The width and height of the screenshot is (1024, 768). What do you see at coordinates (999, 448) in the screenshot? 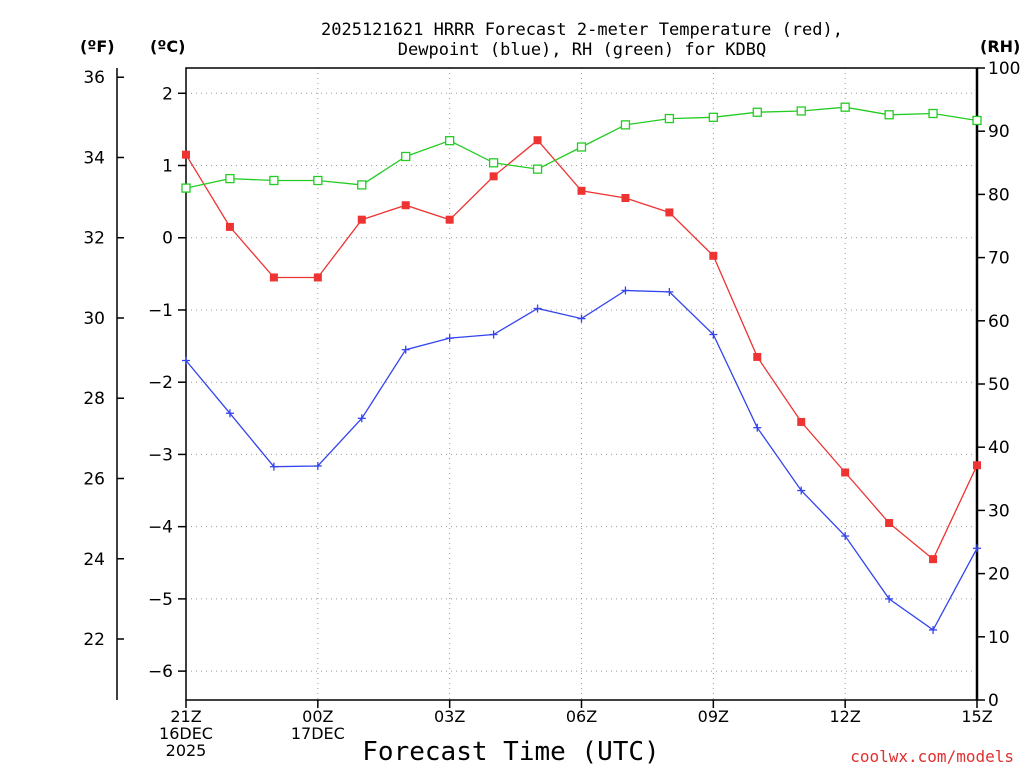
I see `rh-tick-label: 40` at bounding box center [999, 448].